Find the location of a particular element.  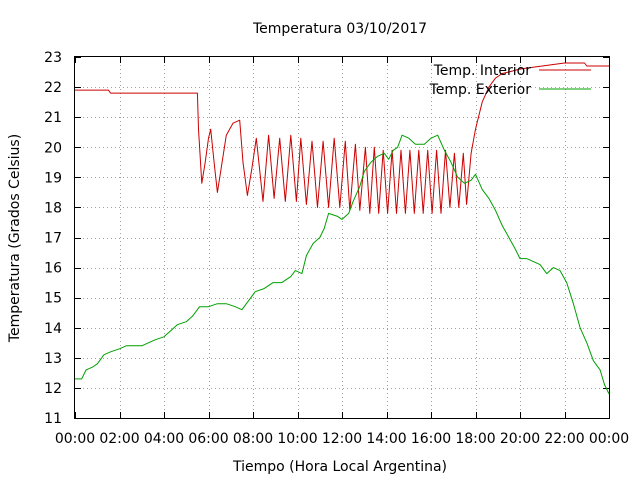

y-tick-label: 18 is located at coordinates (53, 208).